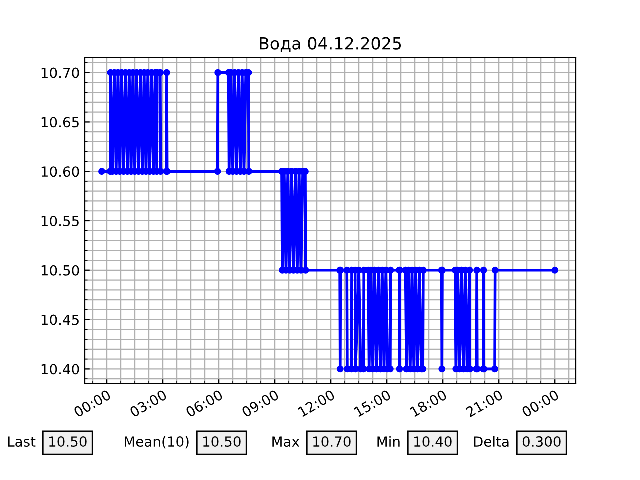  What do you see at coordinates (61, 270) in the screenshot?
I see `y-tick-label: 10.50` at bounding box center [61, 270].